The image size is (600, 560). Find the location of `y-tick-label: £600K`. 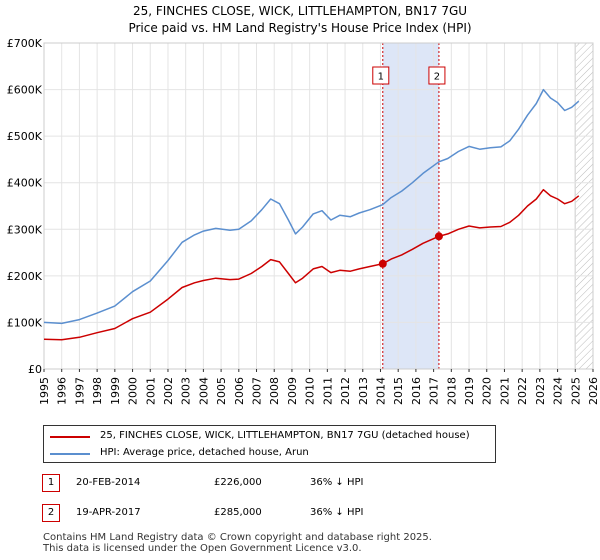

y-tick-label: £600K is located at coordinates (25, 90).